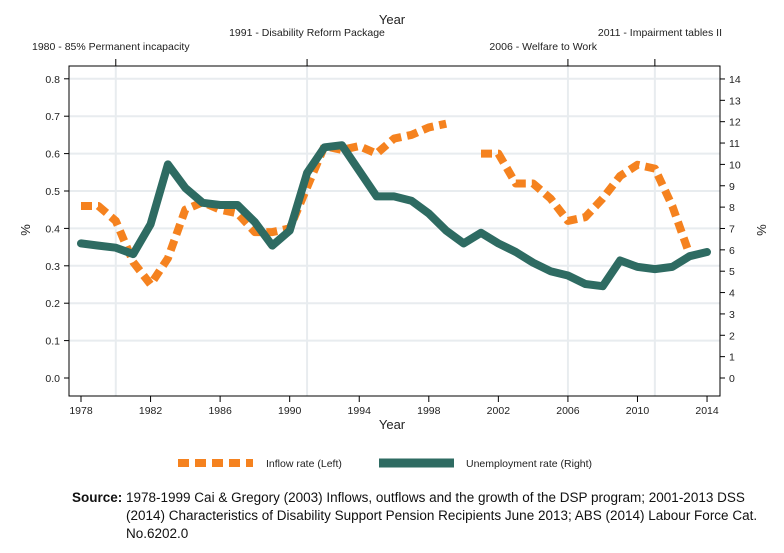 This screenshot has width=784, height=553. Describe the element at coordinates (734, 144) in the screenshot. I see `right-tick-label: 11` at that location.